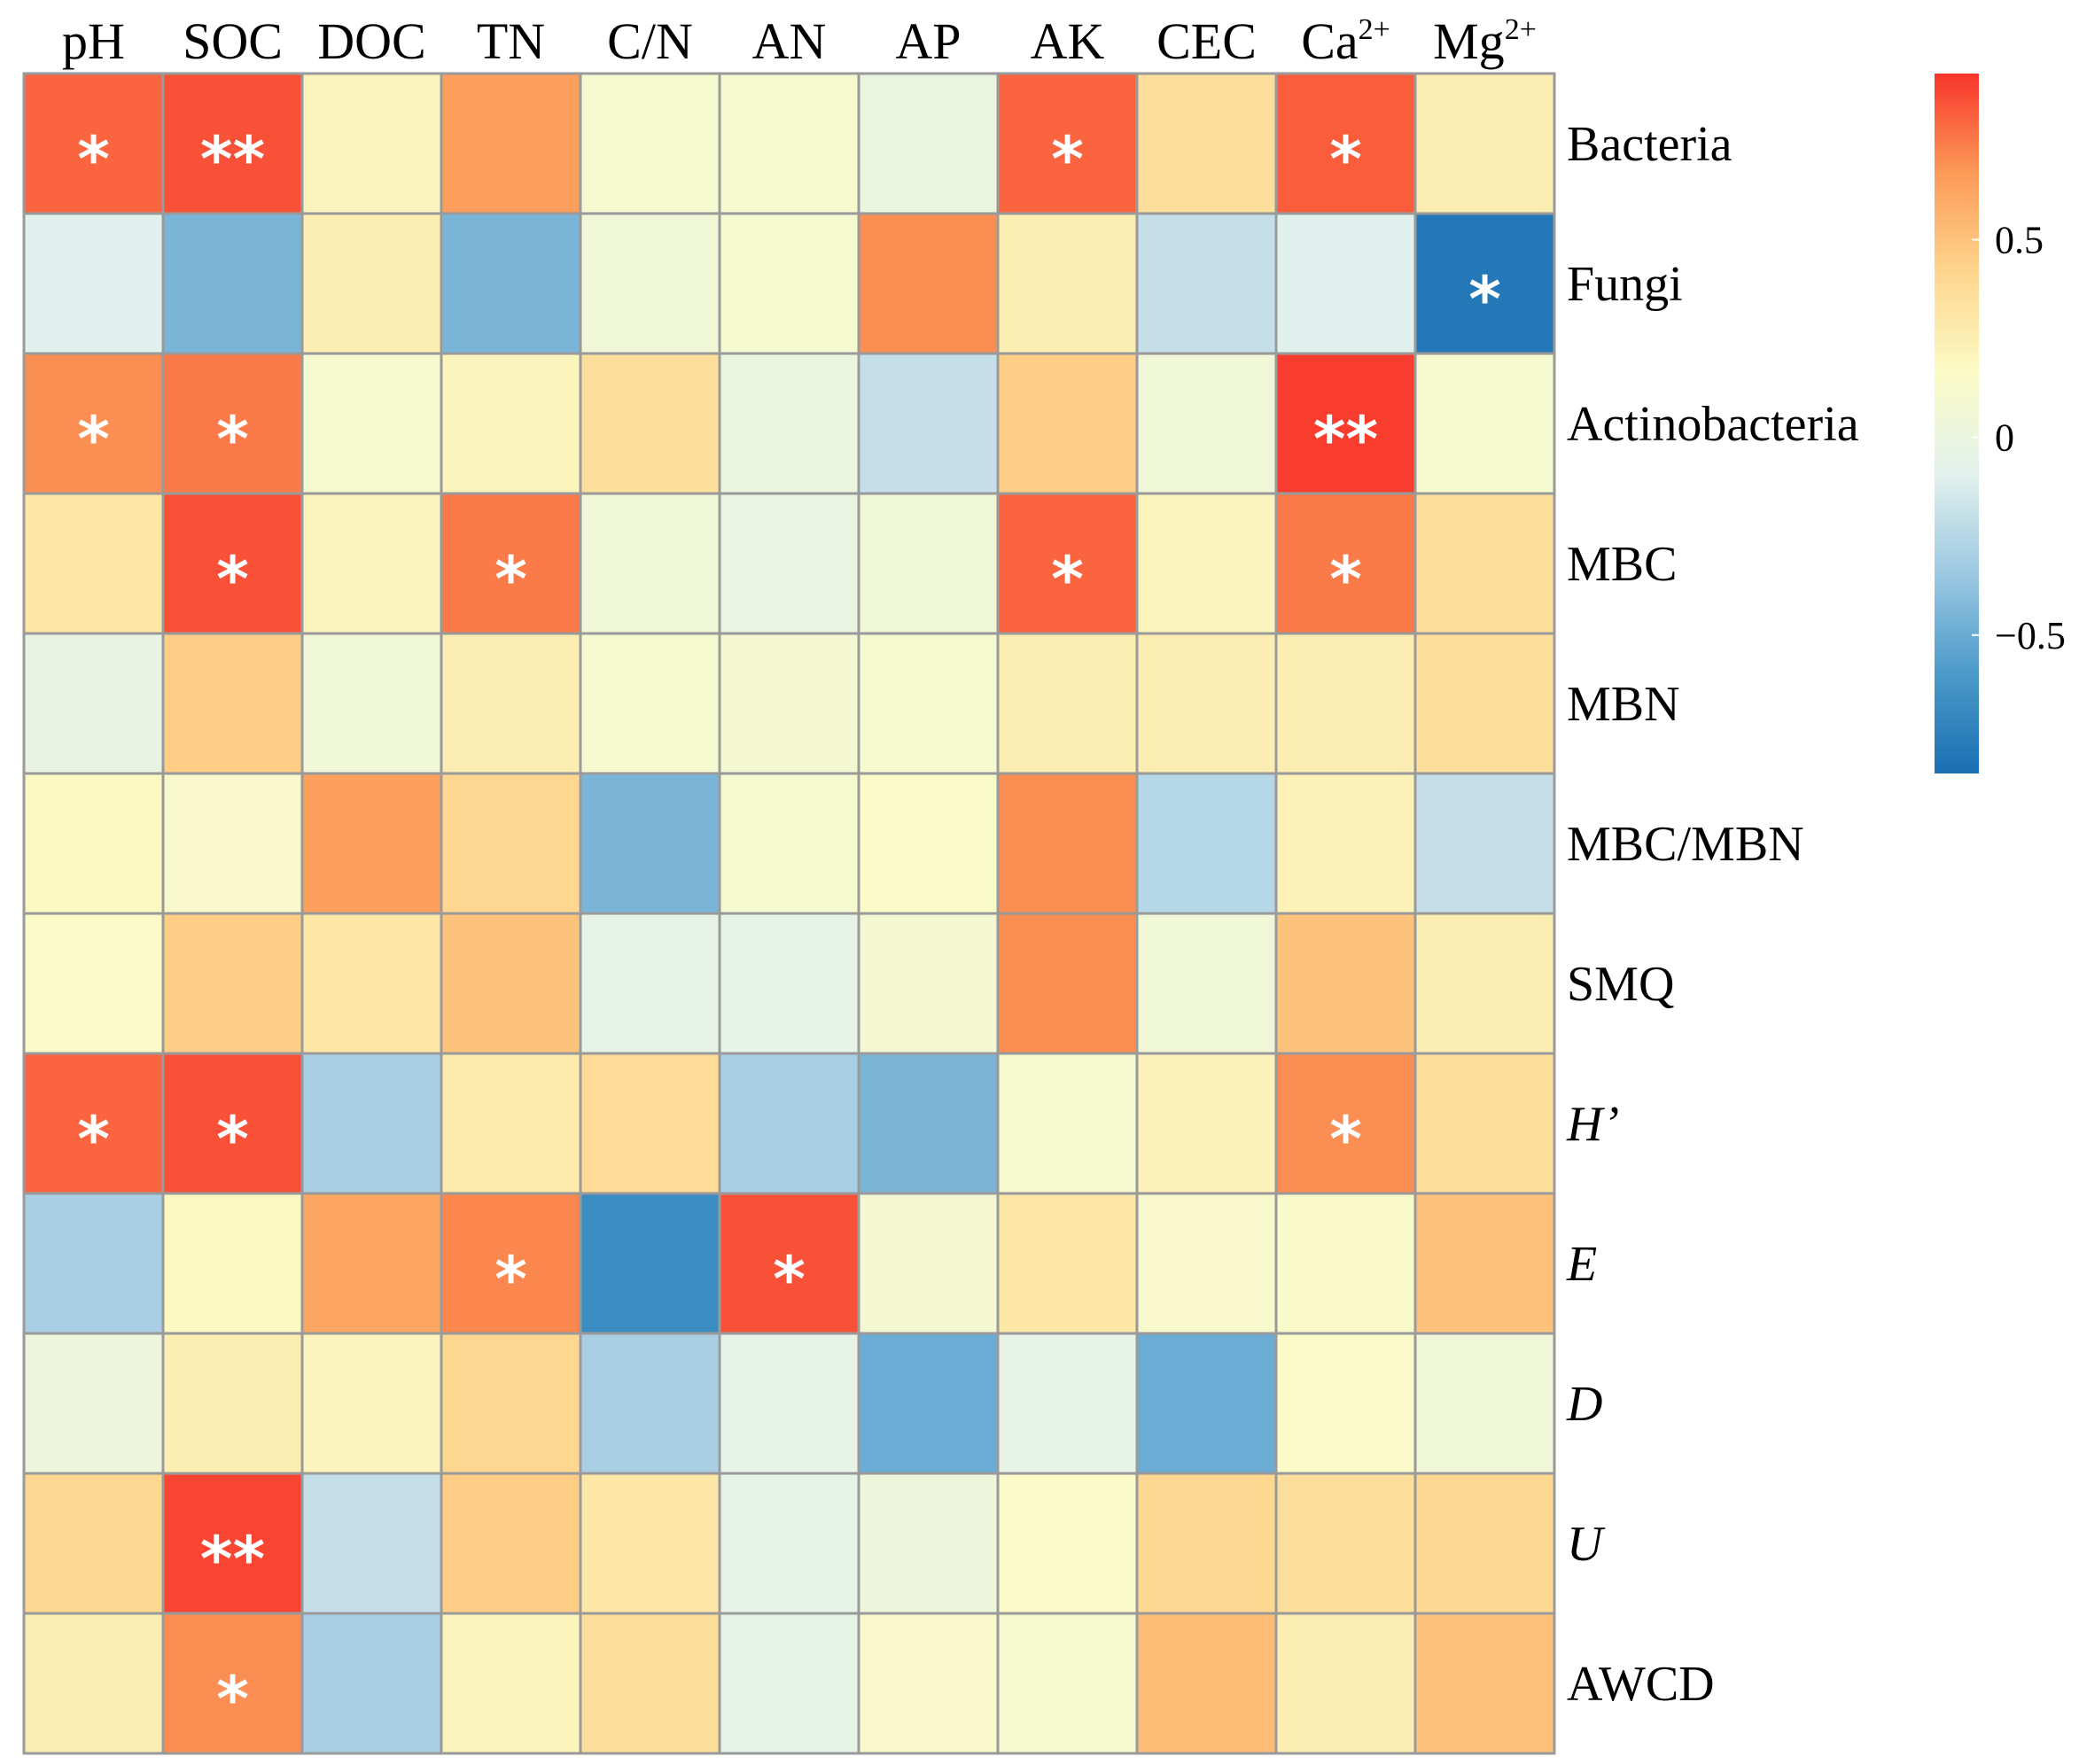  Describe the element at coordinates (1068, 41) in the screenshot. I see `column-label: AK` at that location.